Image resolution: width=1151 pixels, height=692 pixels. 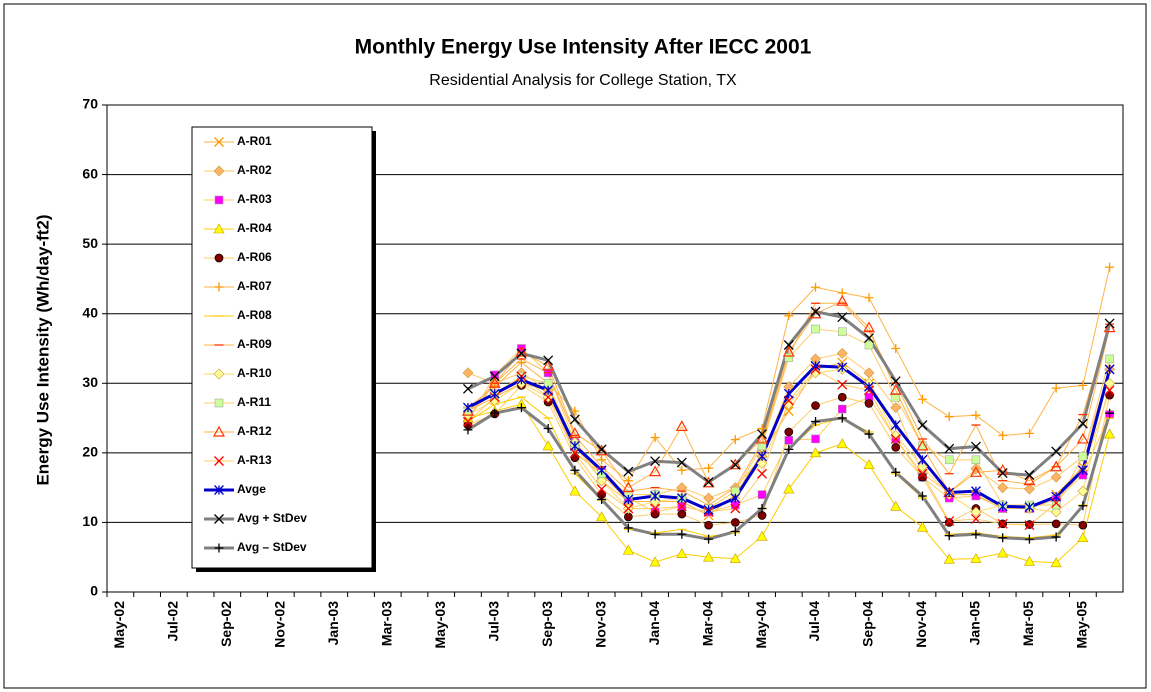 I want to click on x-tick-label: Nov-03, so click(x=600, y=624).